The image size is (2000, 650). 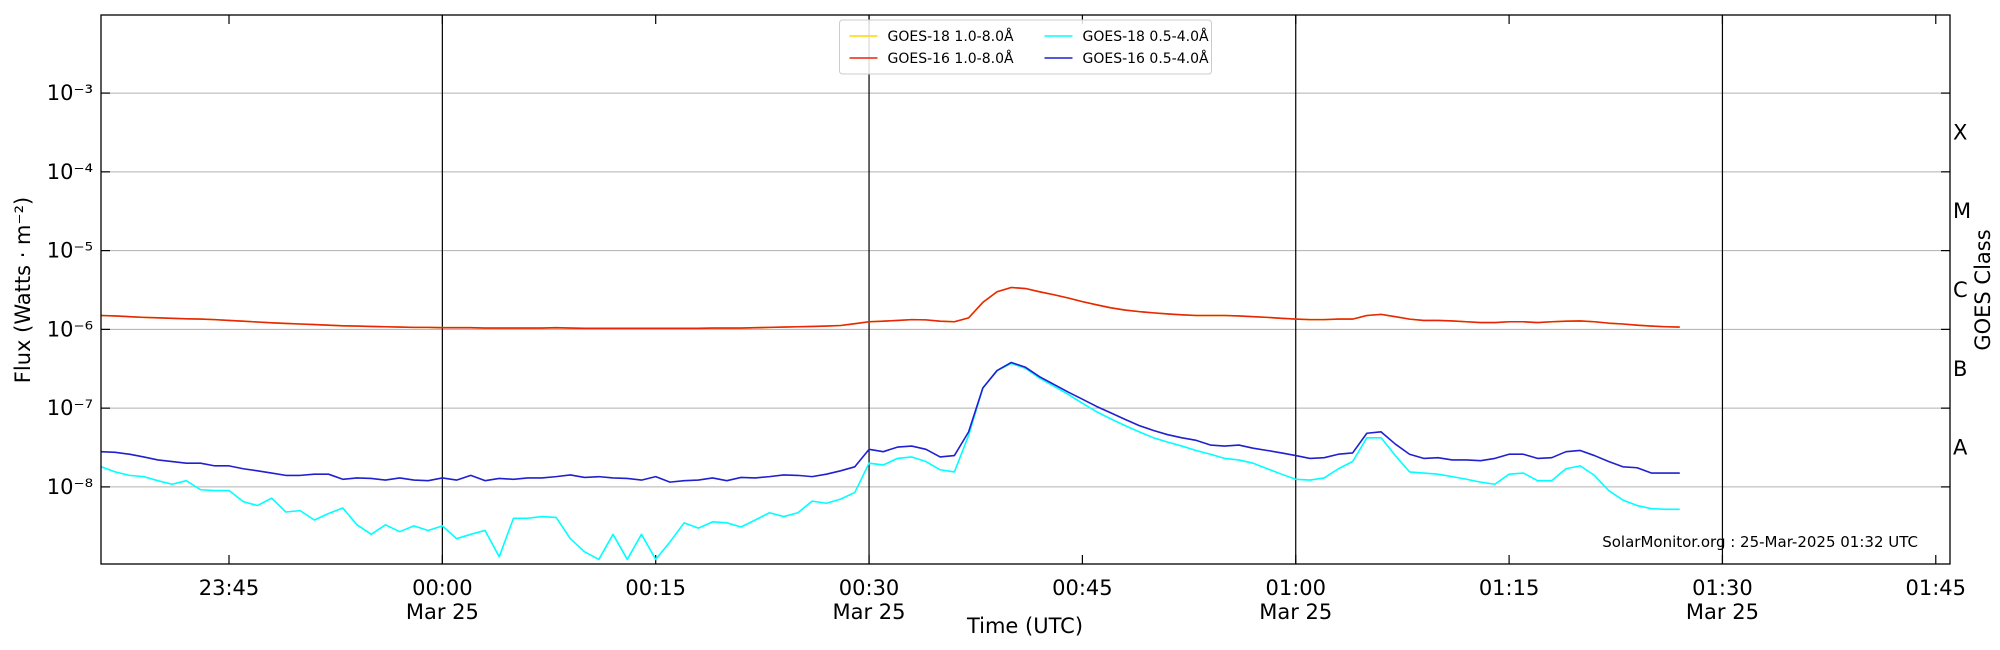 What do you see at coordinates (951, 36) in the screenshot?
I see `legend-label: GOES-18 1.0-8.0Å` at bounding box center [951, 36].